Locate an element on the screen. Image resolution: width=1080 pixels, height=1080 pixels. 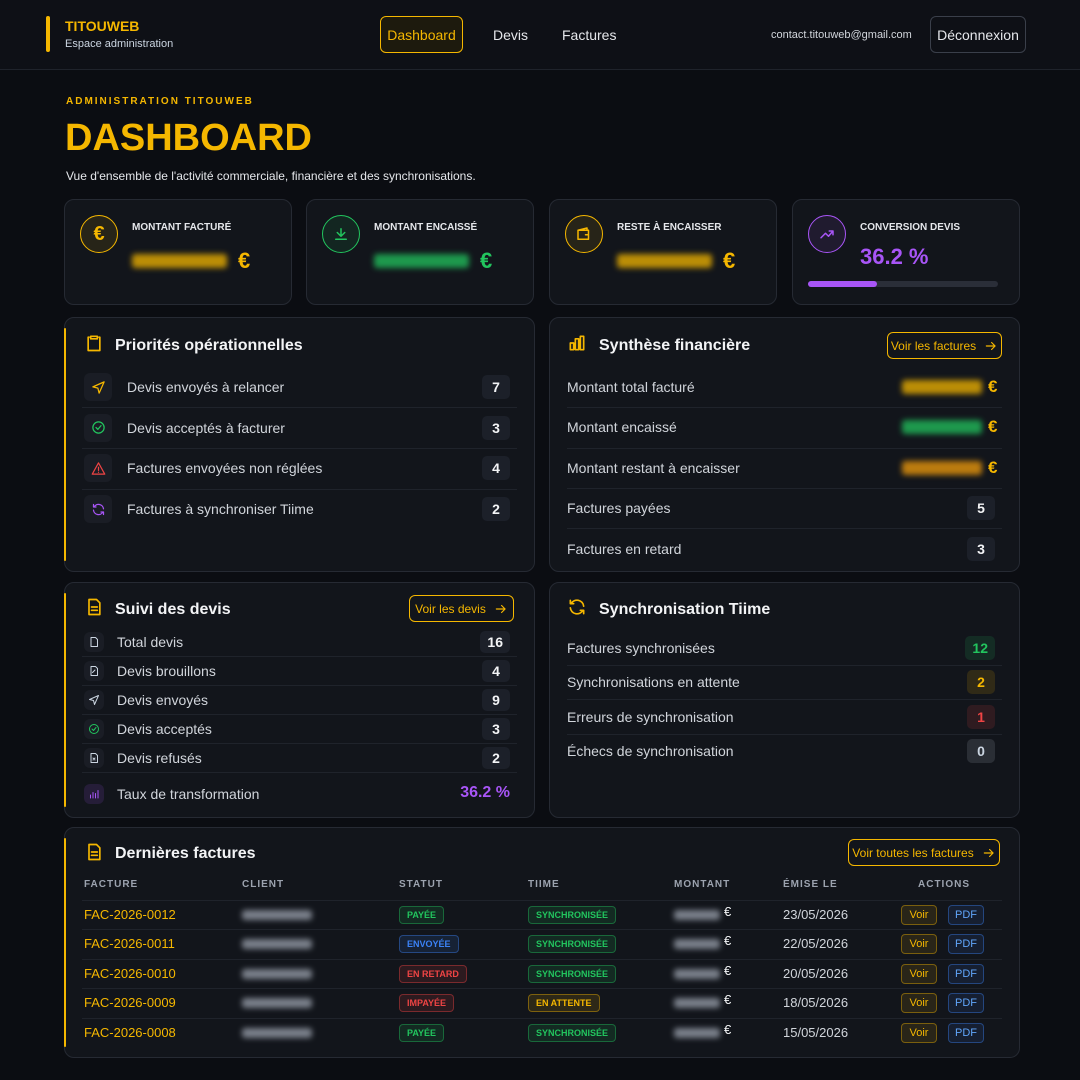
kpi-label: MONTANT ENCAISSÉ is located at coordinates (426, 227).